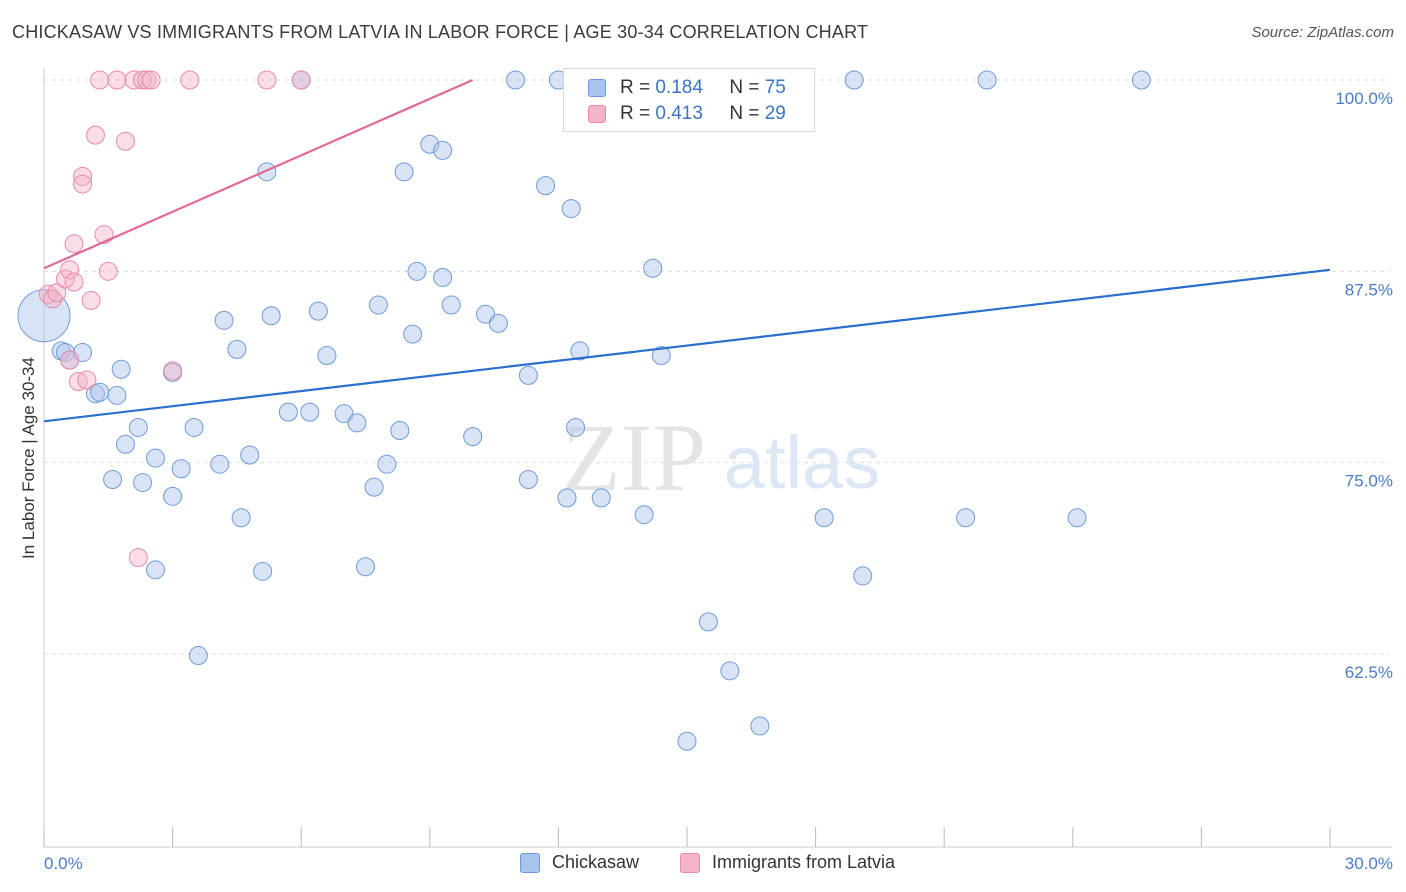 Image resolution: width=1406 pixels, height=892 pixels. I want to click on bottom-legend-swatch-latvia, so click(690, 863).